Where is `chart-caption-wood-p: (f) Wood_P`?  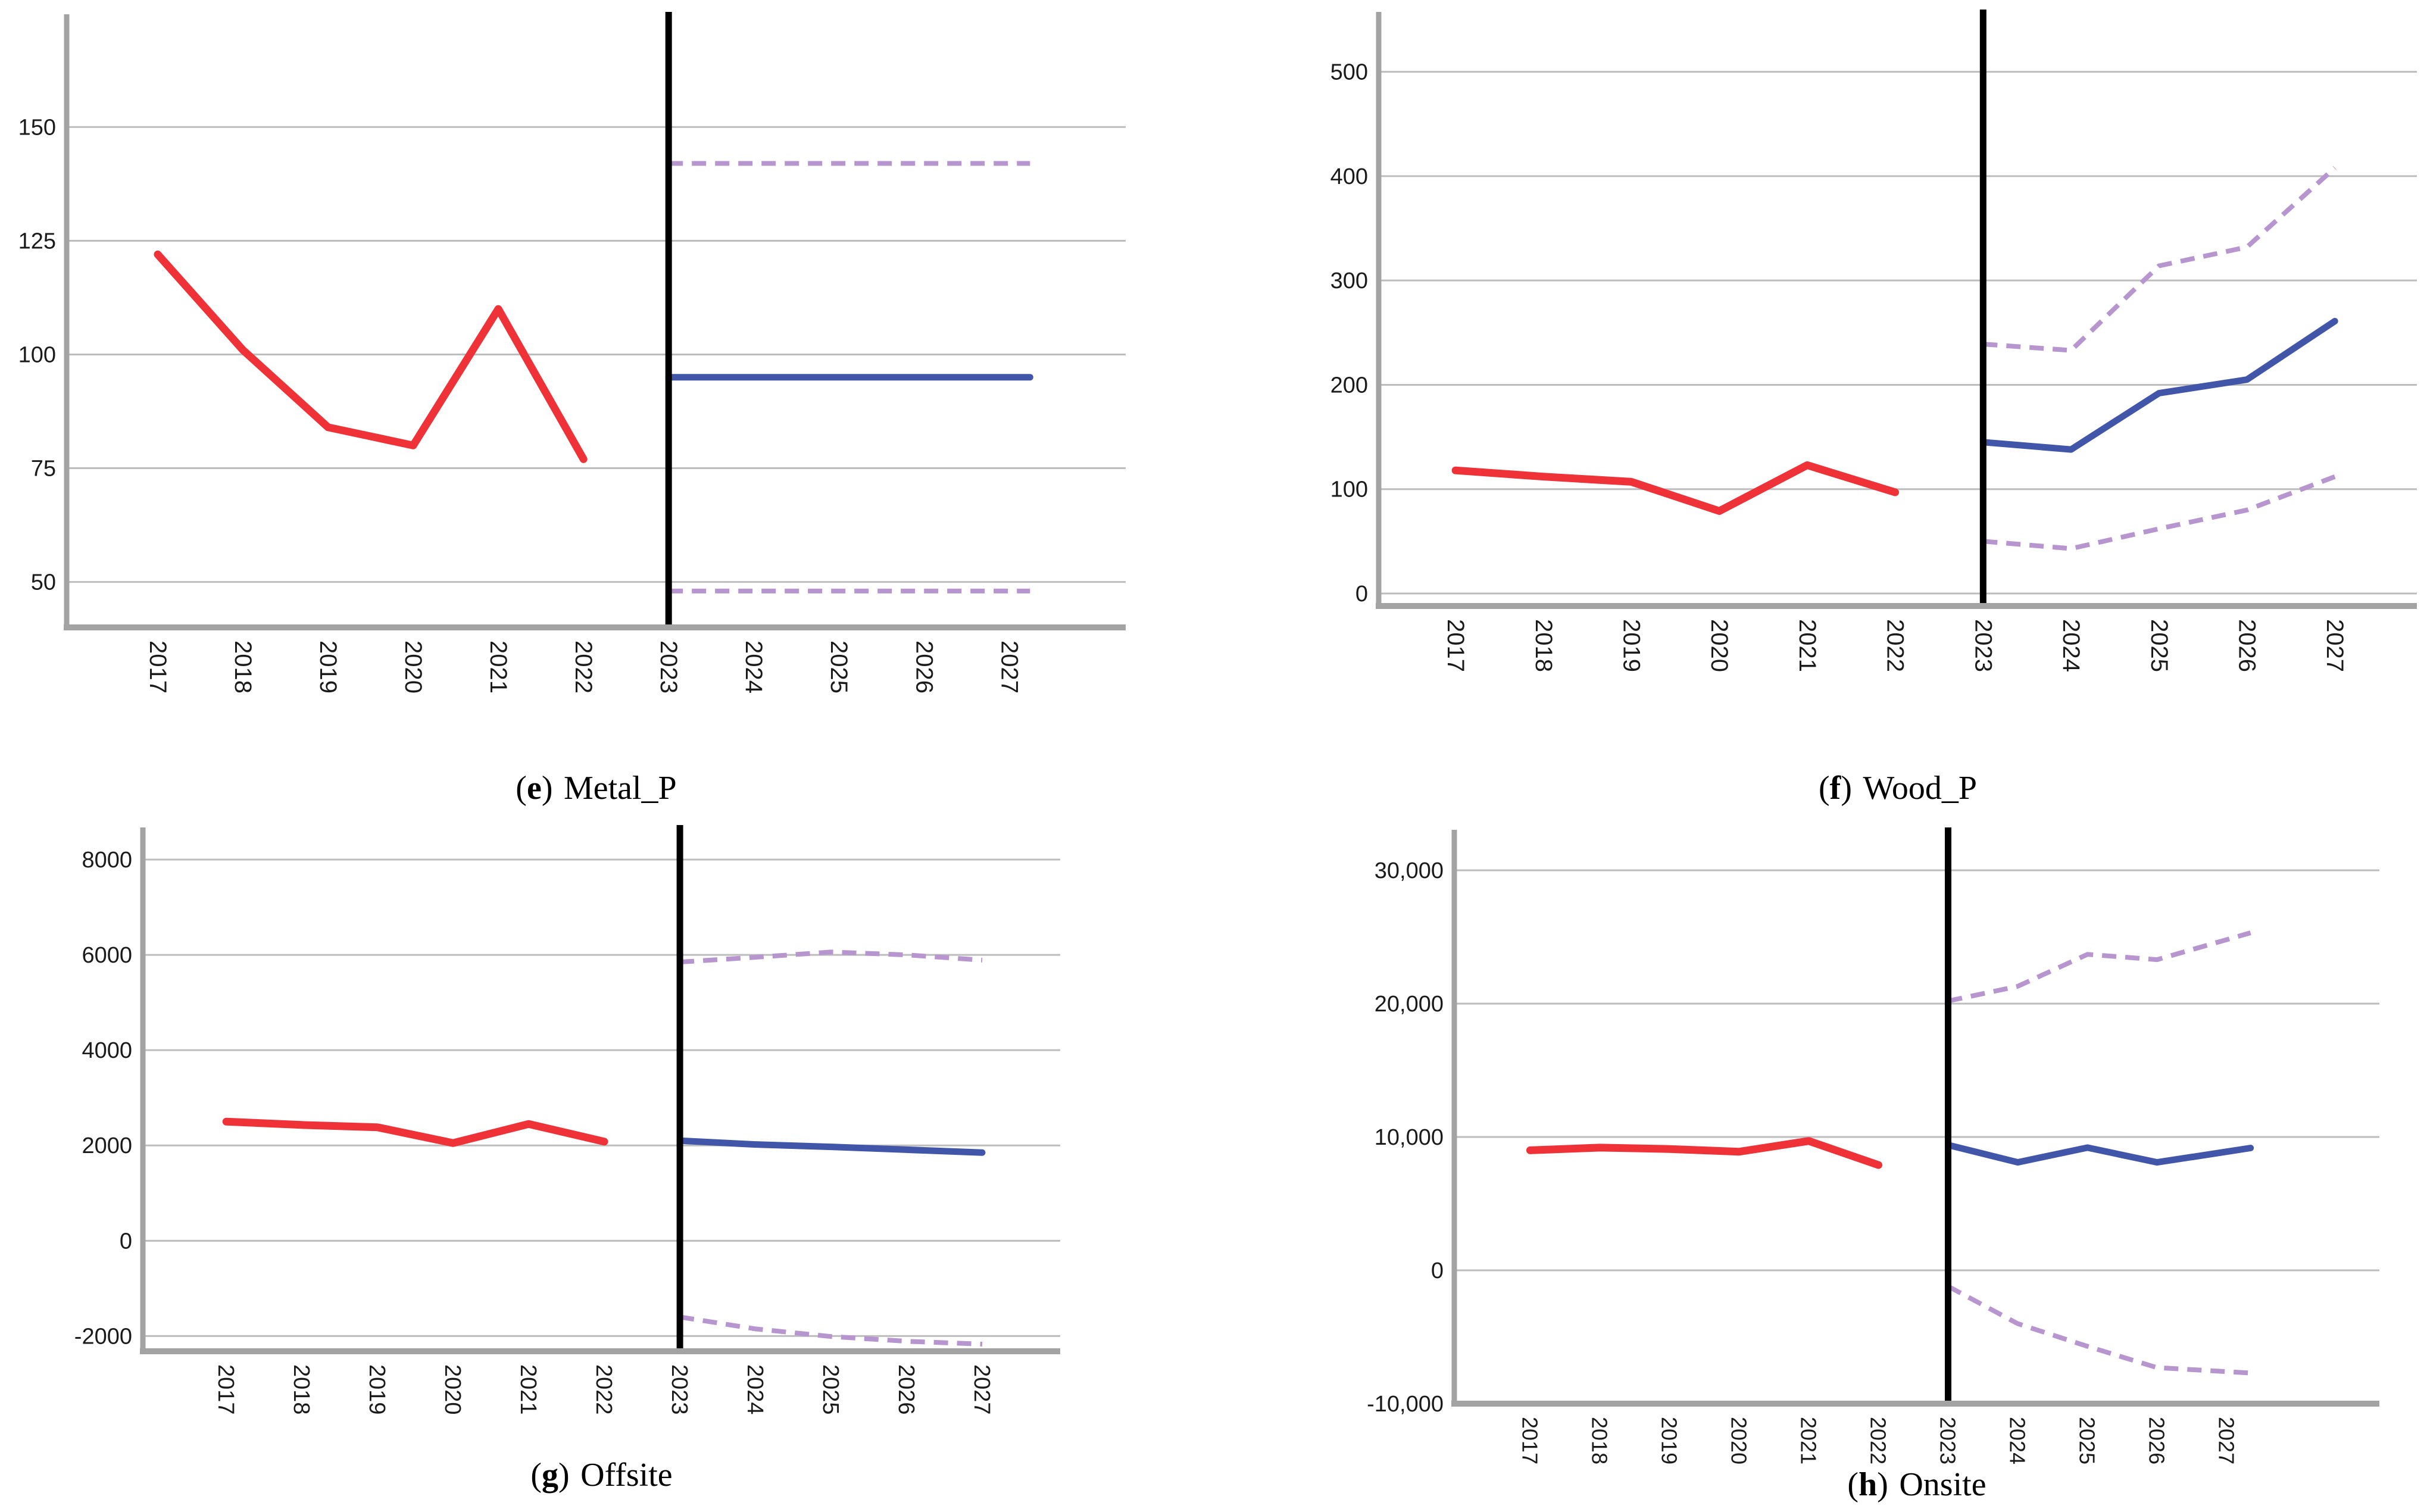 chart-caption-wood-p: (f) Wood_P is located at coordinates (1898, 788).